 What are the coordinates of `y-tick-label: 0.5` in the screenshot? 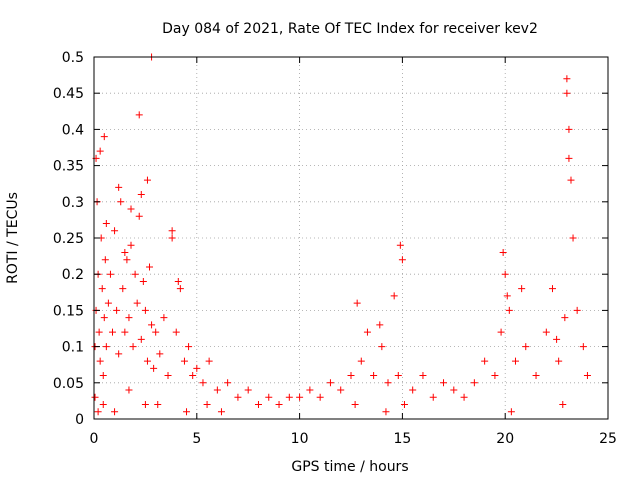 It's located at (73, 58).